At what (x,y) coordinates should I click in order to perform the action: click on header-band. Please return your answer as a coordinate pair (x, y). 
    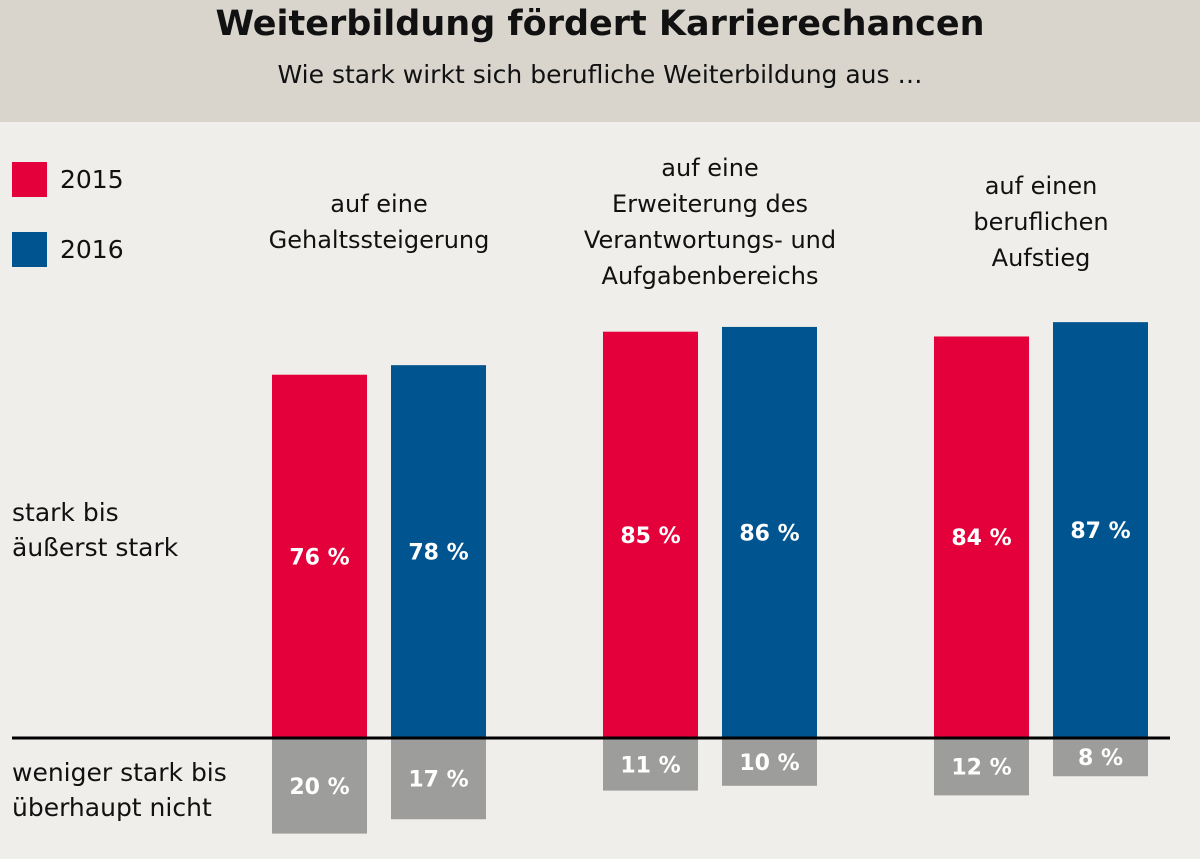
    Looking at the image, I should click on (600, 61).